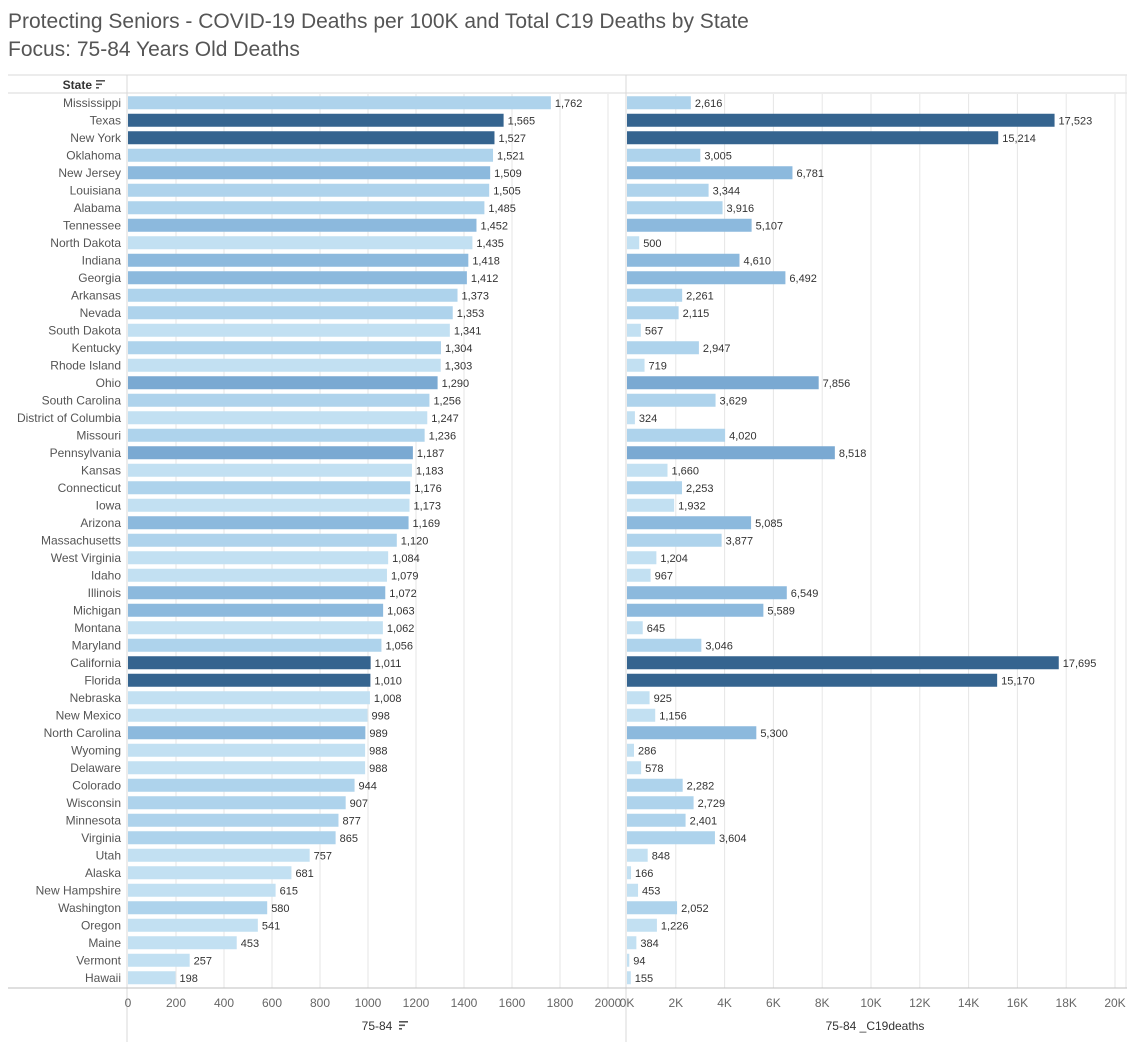  I want to click on state-row: Ohio 1,290 7,856, so click(473, 383).